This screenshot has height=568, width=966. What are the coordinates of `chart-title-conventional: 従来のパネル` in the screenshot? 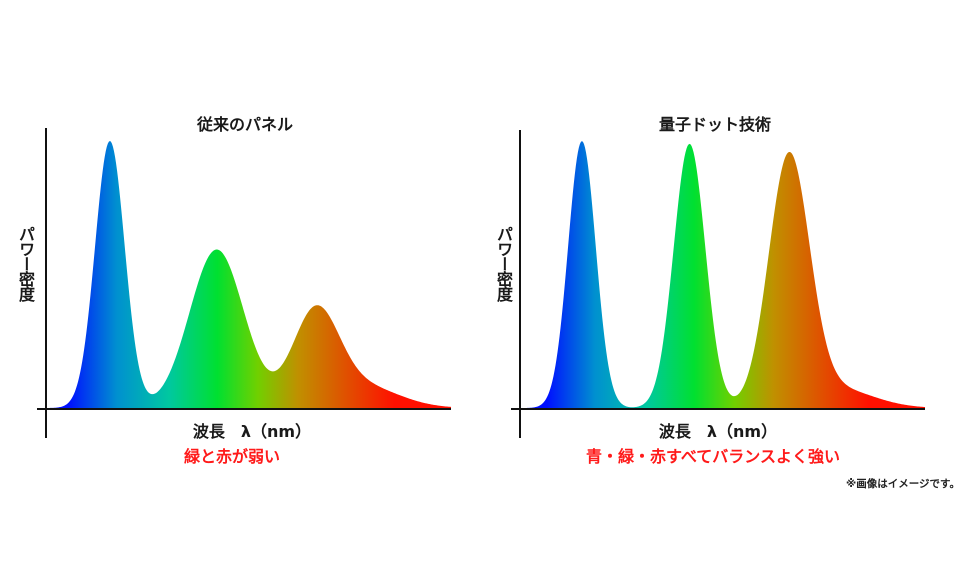 It's located at (245, 124).